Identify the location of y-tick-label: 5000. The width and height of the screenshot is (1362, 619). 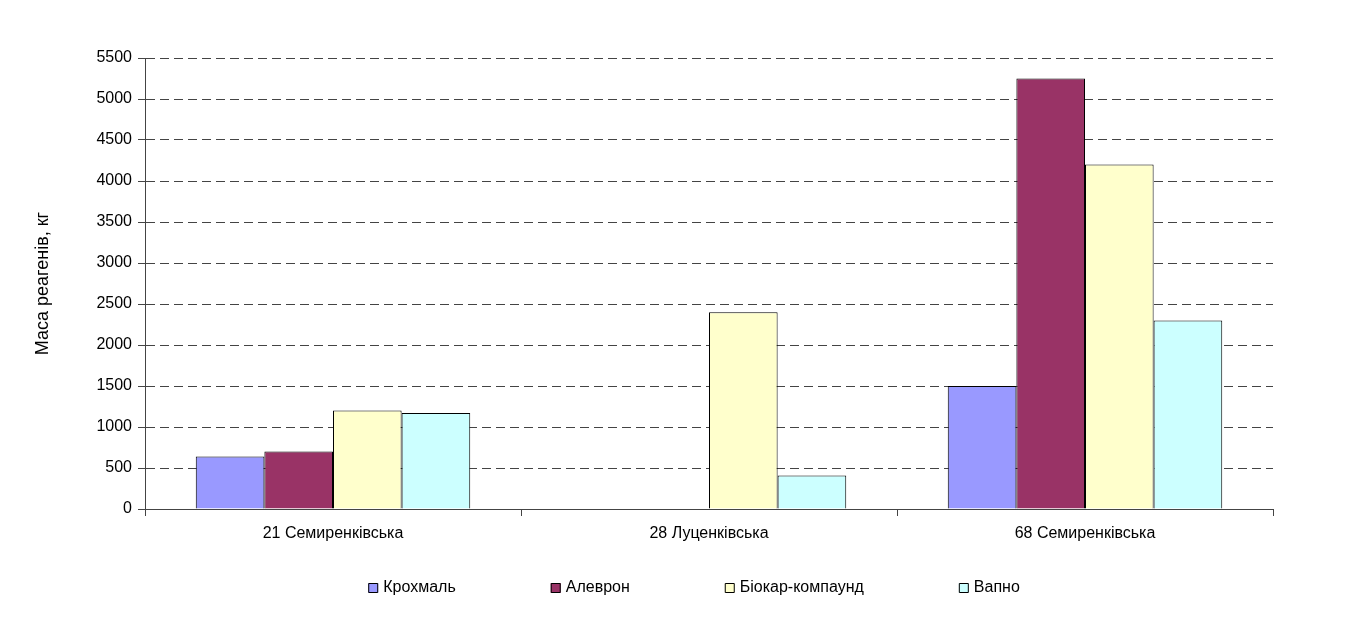
(114, 98).